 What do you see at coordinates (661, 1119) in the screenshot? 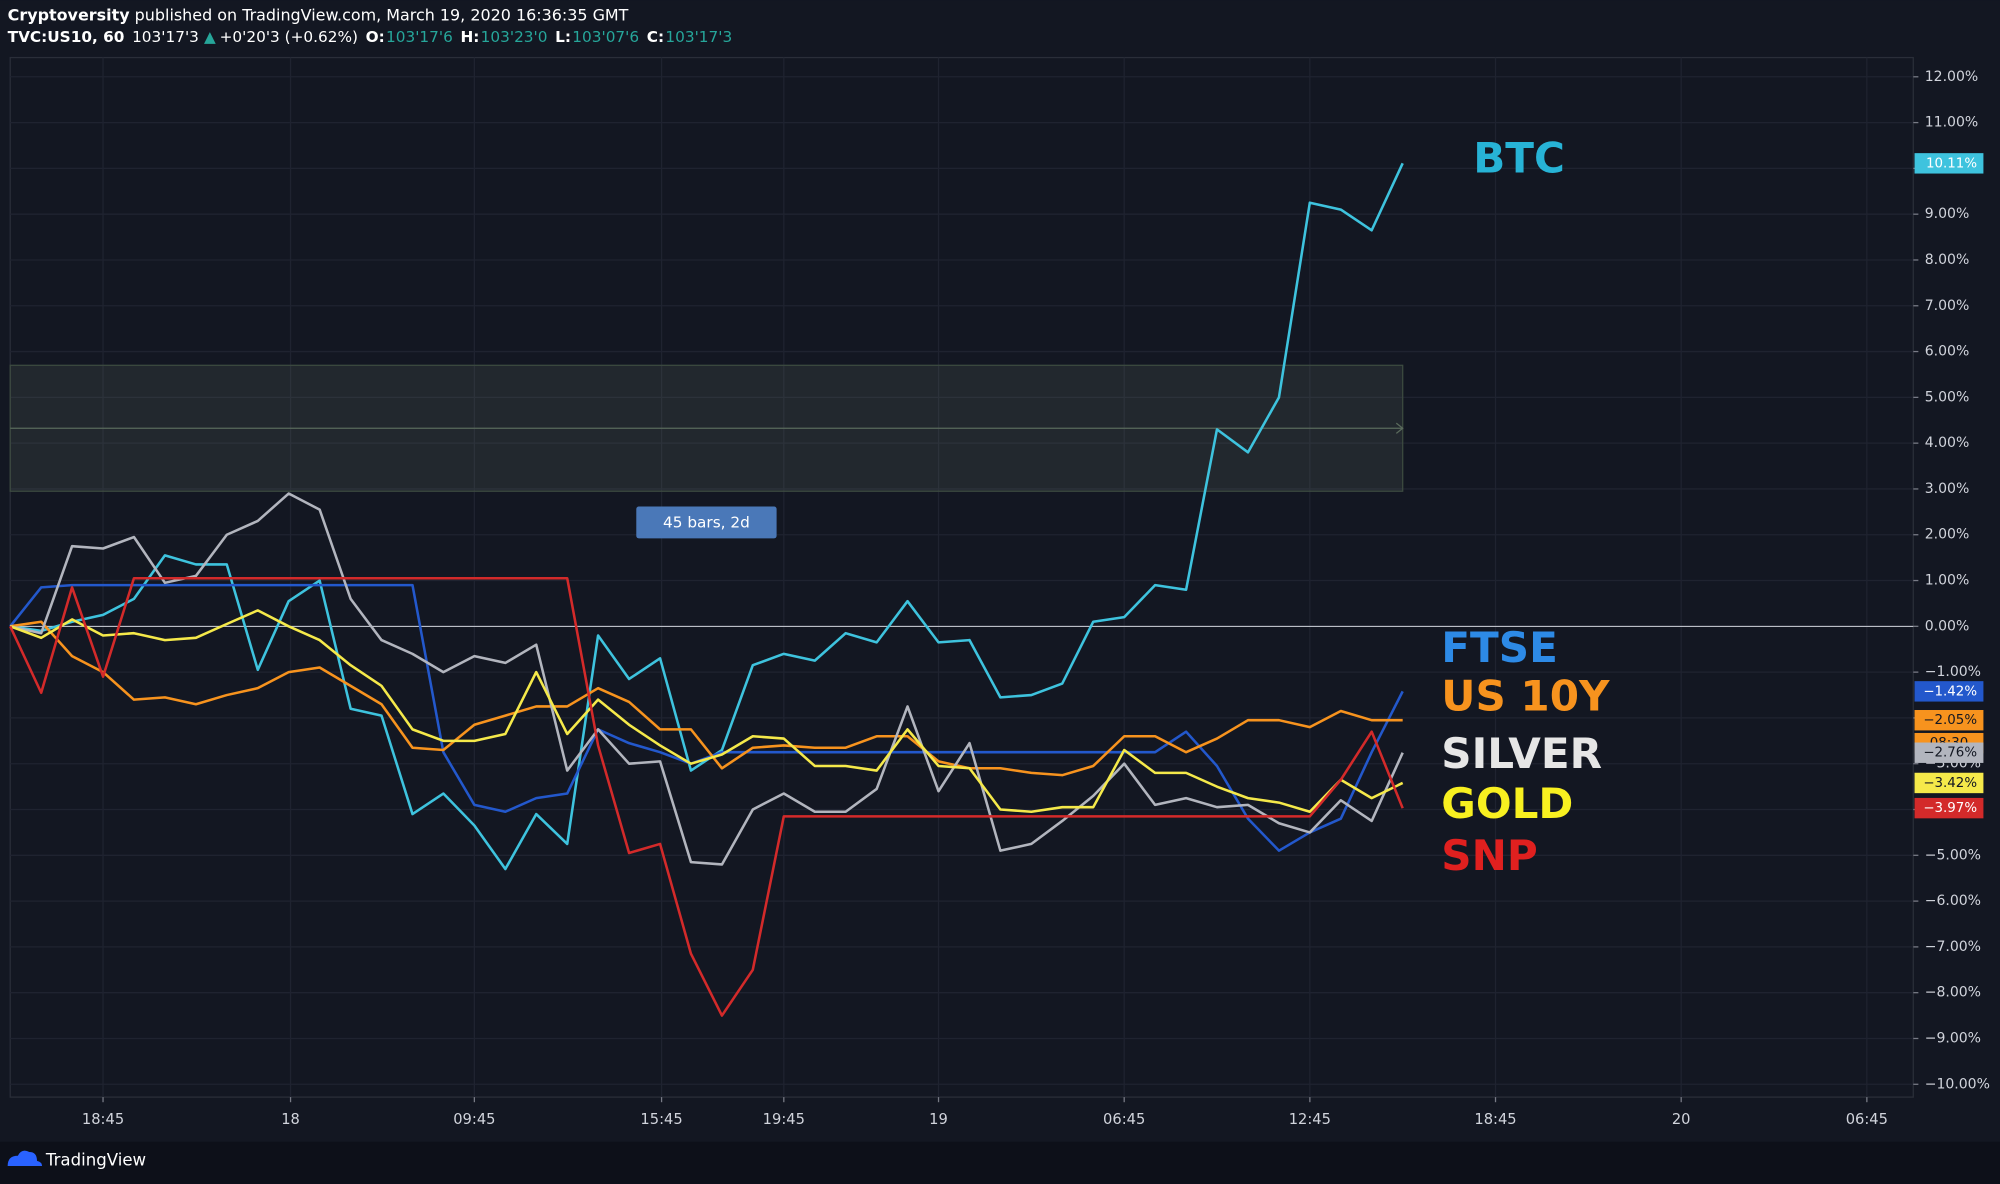
I see `x-tick-label: 15:45` at bounding box center [661, 1119].